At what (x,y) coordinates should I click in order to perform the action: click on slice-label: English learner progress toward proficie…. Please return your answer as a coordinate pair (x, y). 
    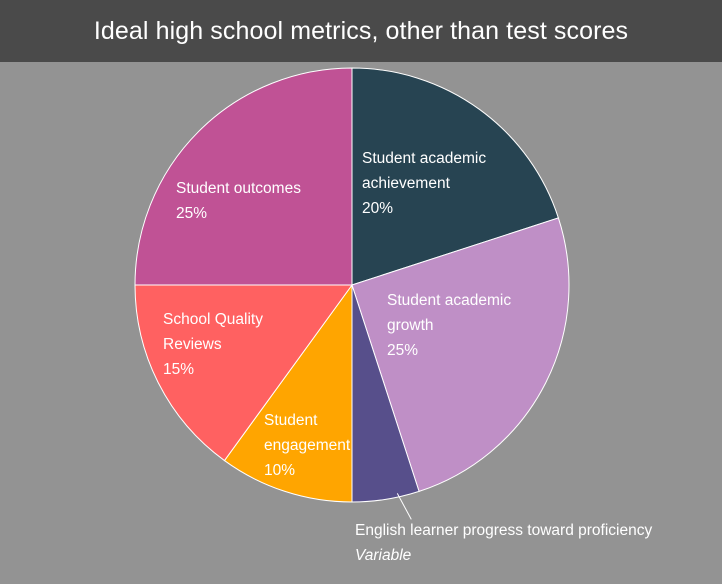
    Looking at the image, I should click on (503, 530).